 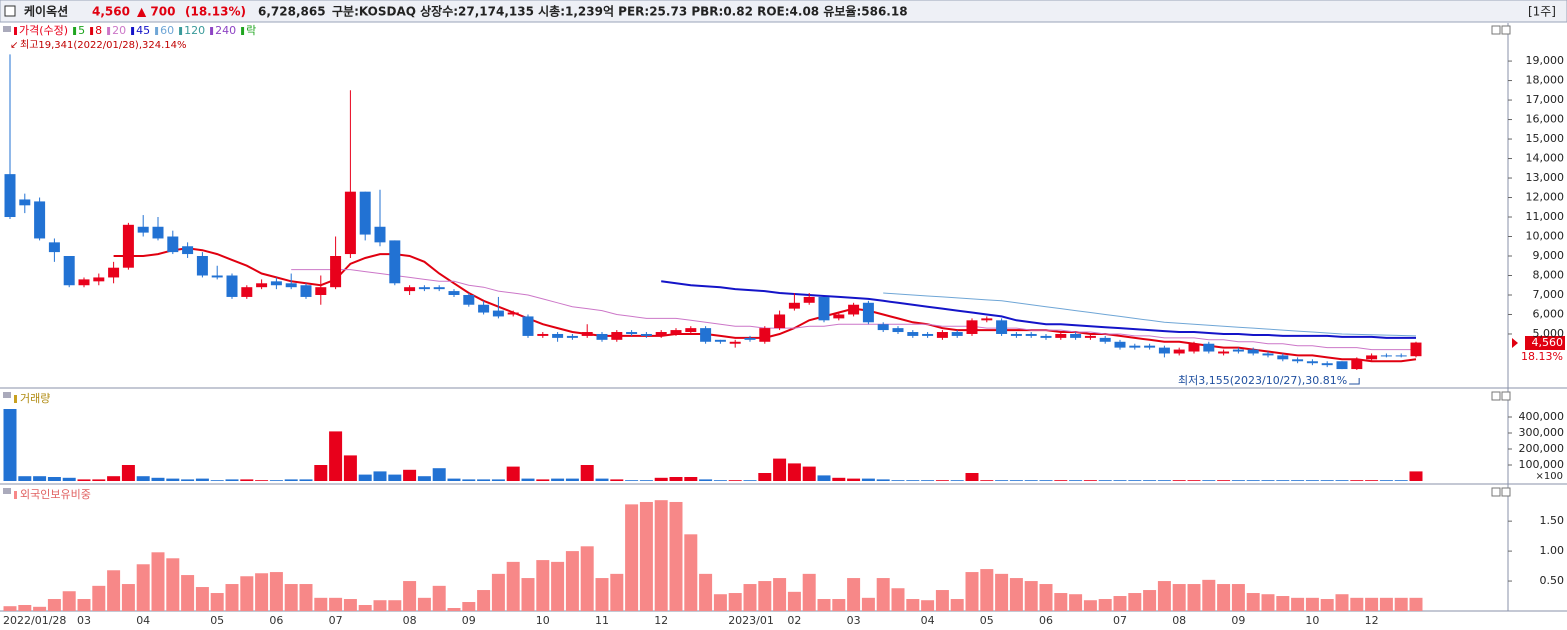 I want to click on x-tick-label: 05, so click(x=987, y=620).